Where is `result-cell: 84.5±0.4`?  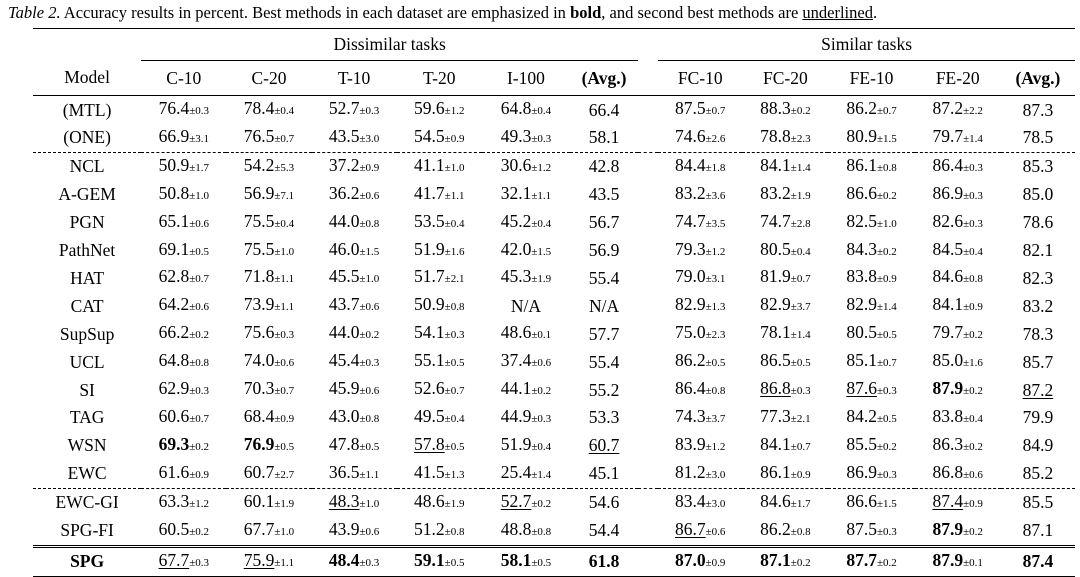
result-cell: 84.5±0.4 is located at coordinates (958, 251).